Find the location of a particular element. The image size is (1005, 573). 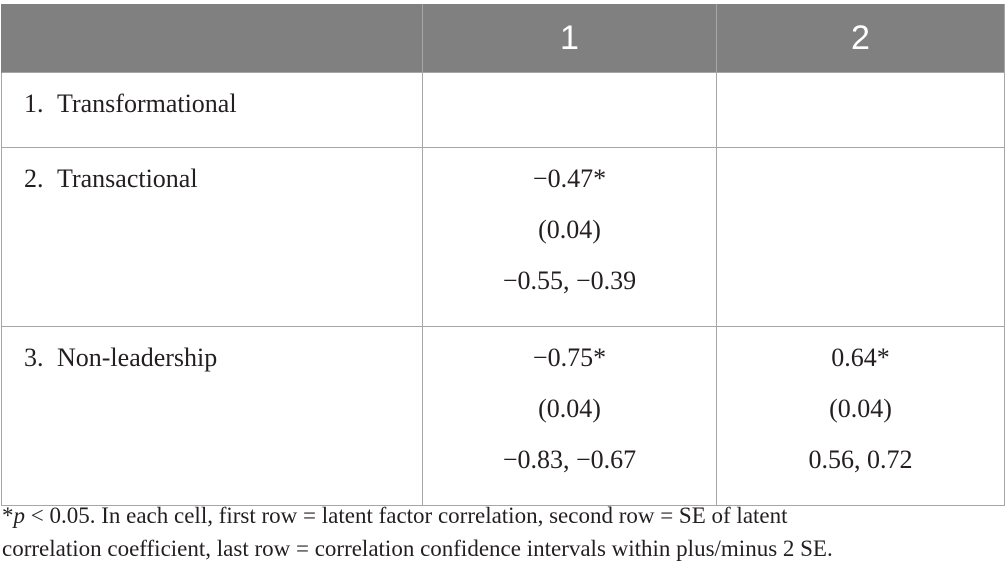

header-corner is located at coordinates (212, 38).